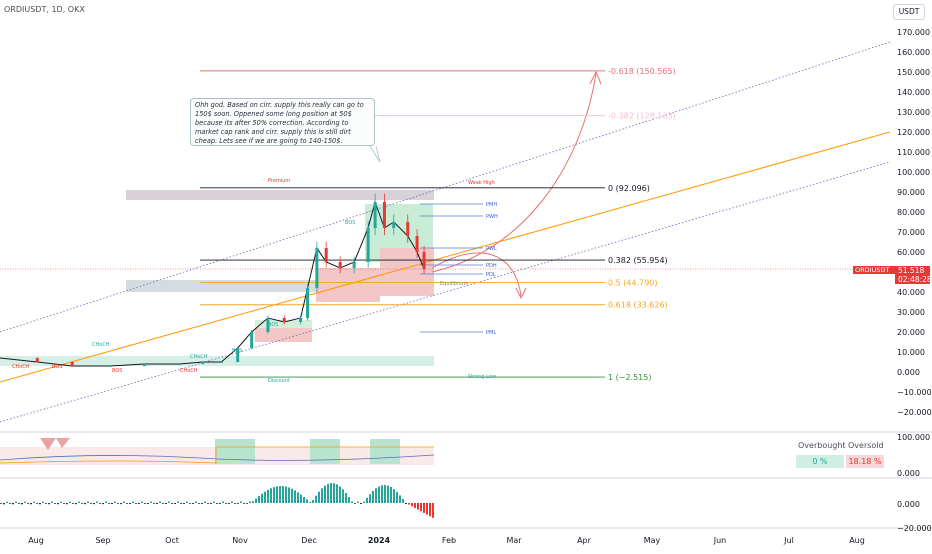 The width and height of the screenshot is (932, 554). What do you see at coordinates (449, 540) in the screenshot?
I see `time-tick-6: Feb` at bounding box center [449, 540].